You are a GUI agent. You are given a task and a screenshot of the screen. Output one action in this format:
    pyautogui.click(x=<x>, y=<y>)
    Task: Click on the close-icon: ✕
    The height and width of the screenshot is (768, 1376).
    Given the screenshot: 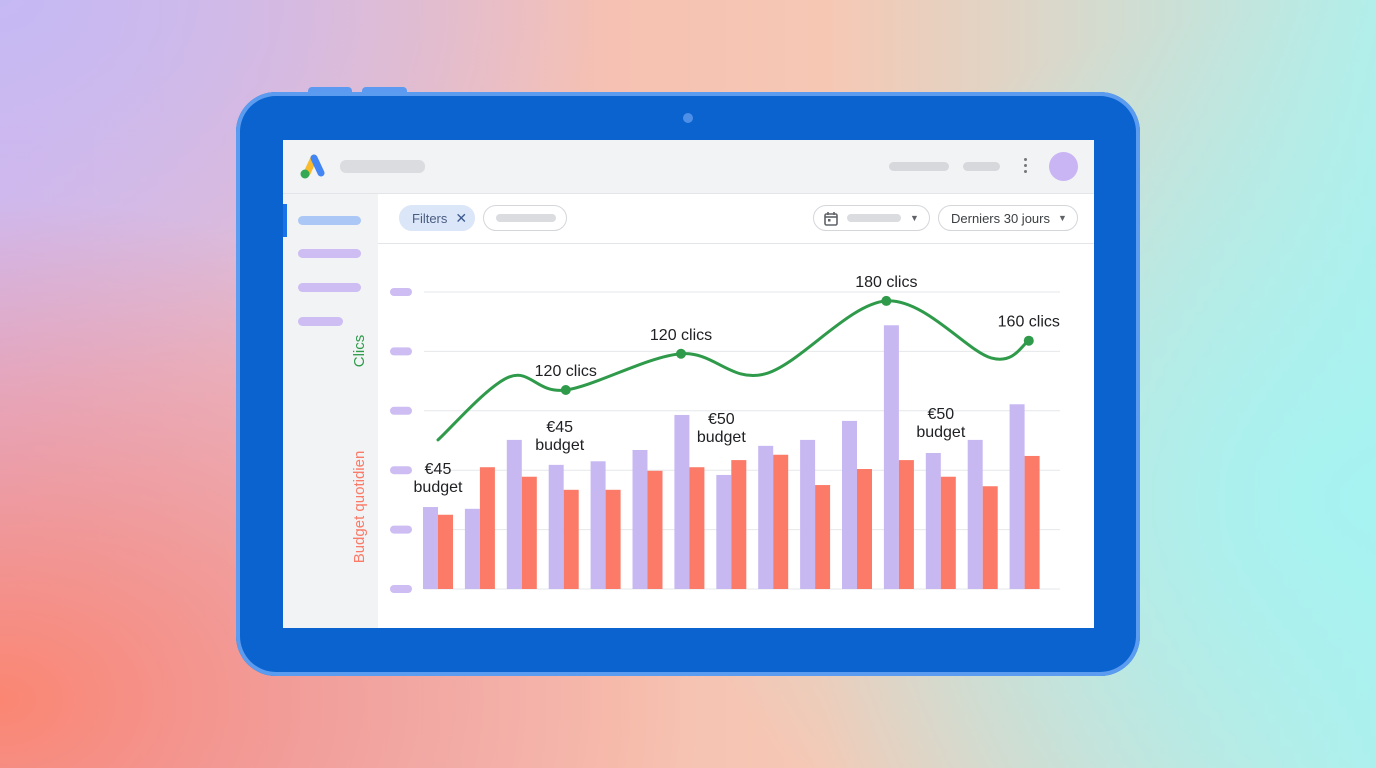 What is the action you would take?
    pyautogui.click(x=461, y=217)
    